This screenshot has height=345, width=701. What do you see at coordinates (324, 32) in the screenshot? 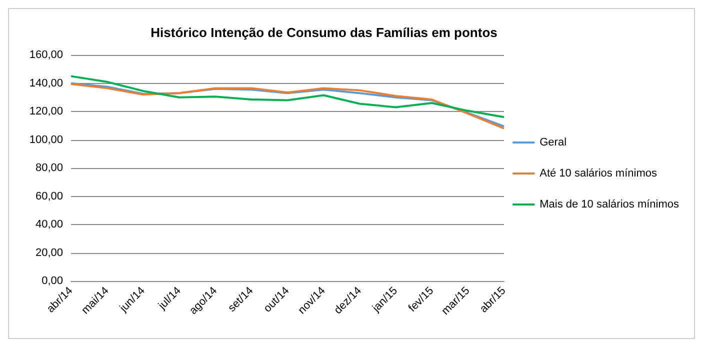
I see `chart-title: Histórico Intenção de Consumo das Famílias em pontos` at bounding box center [324, 32].